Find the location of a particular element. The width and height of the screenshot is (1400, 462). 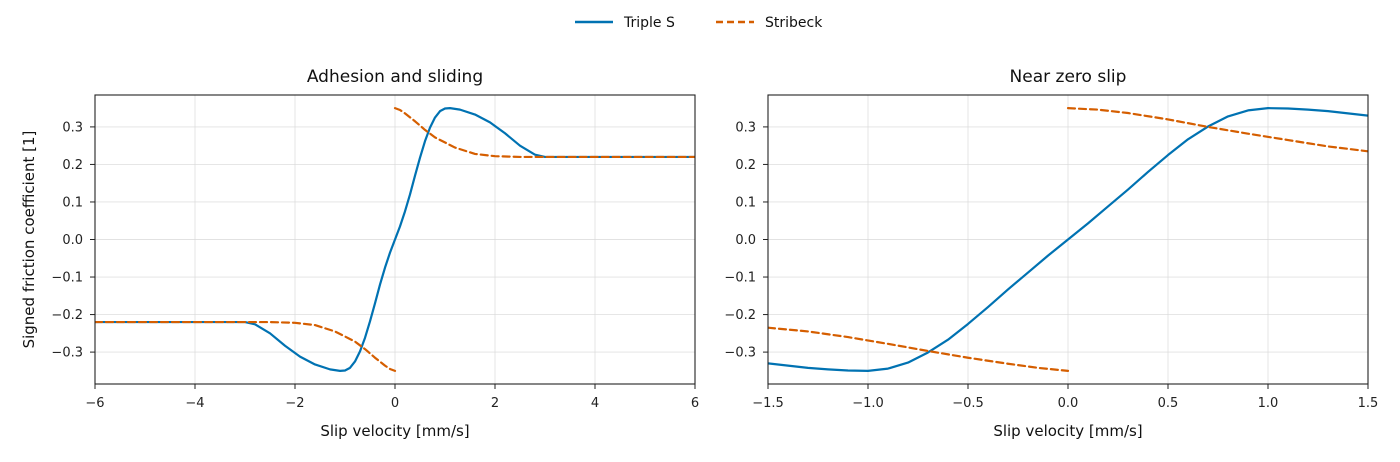

legend: Triple S Stribeck is located at coordinates (699, 23).